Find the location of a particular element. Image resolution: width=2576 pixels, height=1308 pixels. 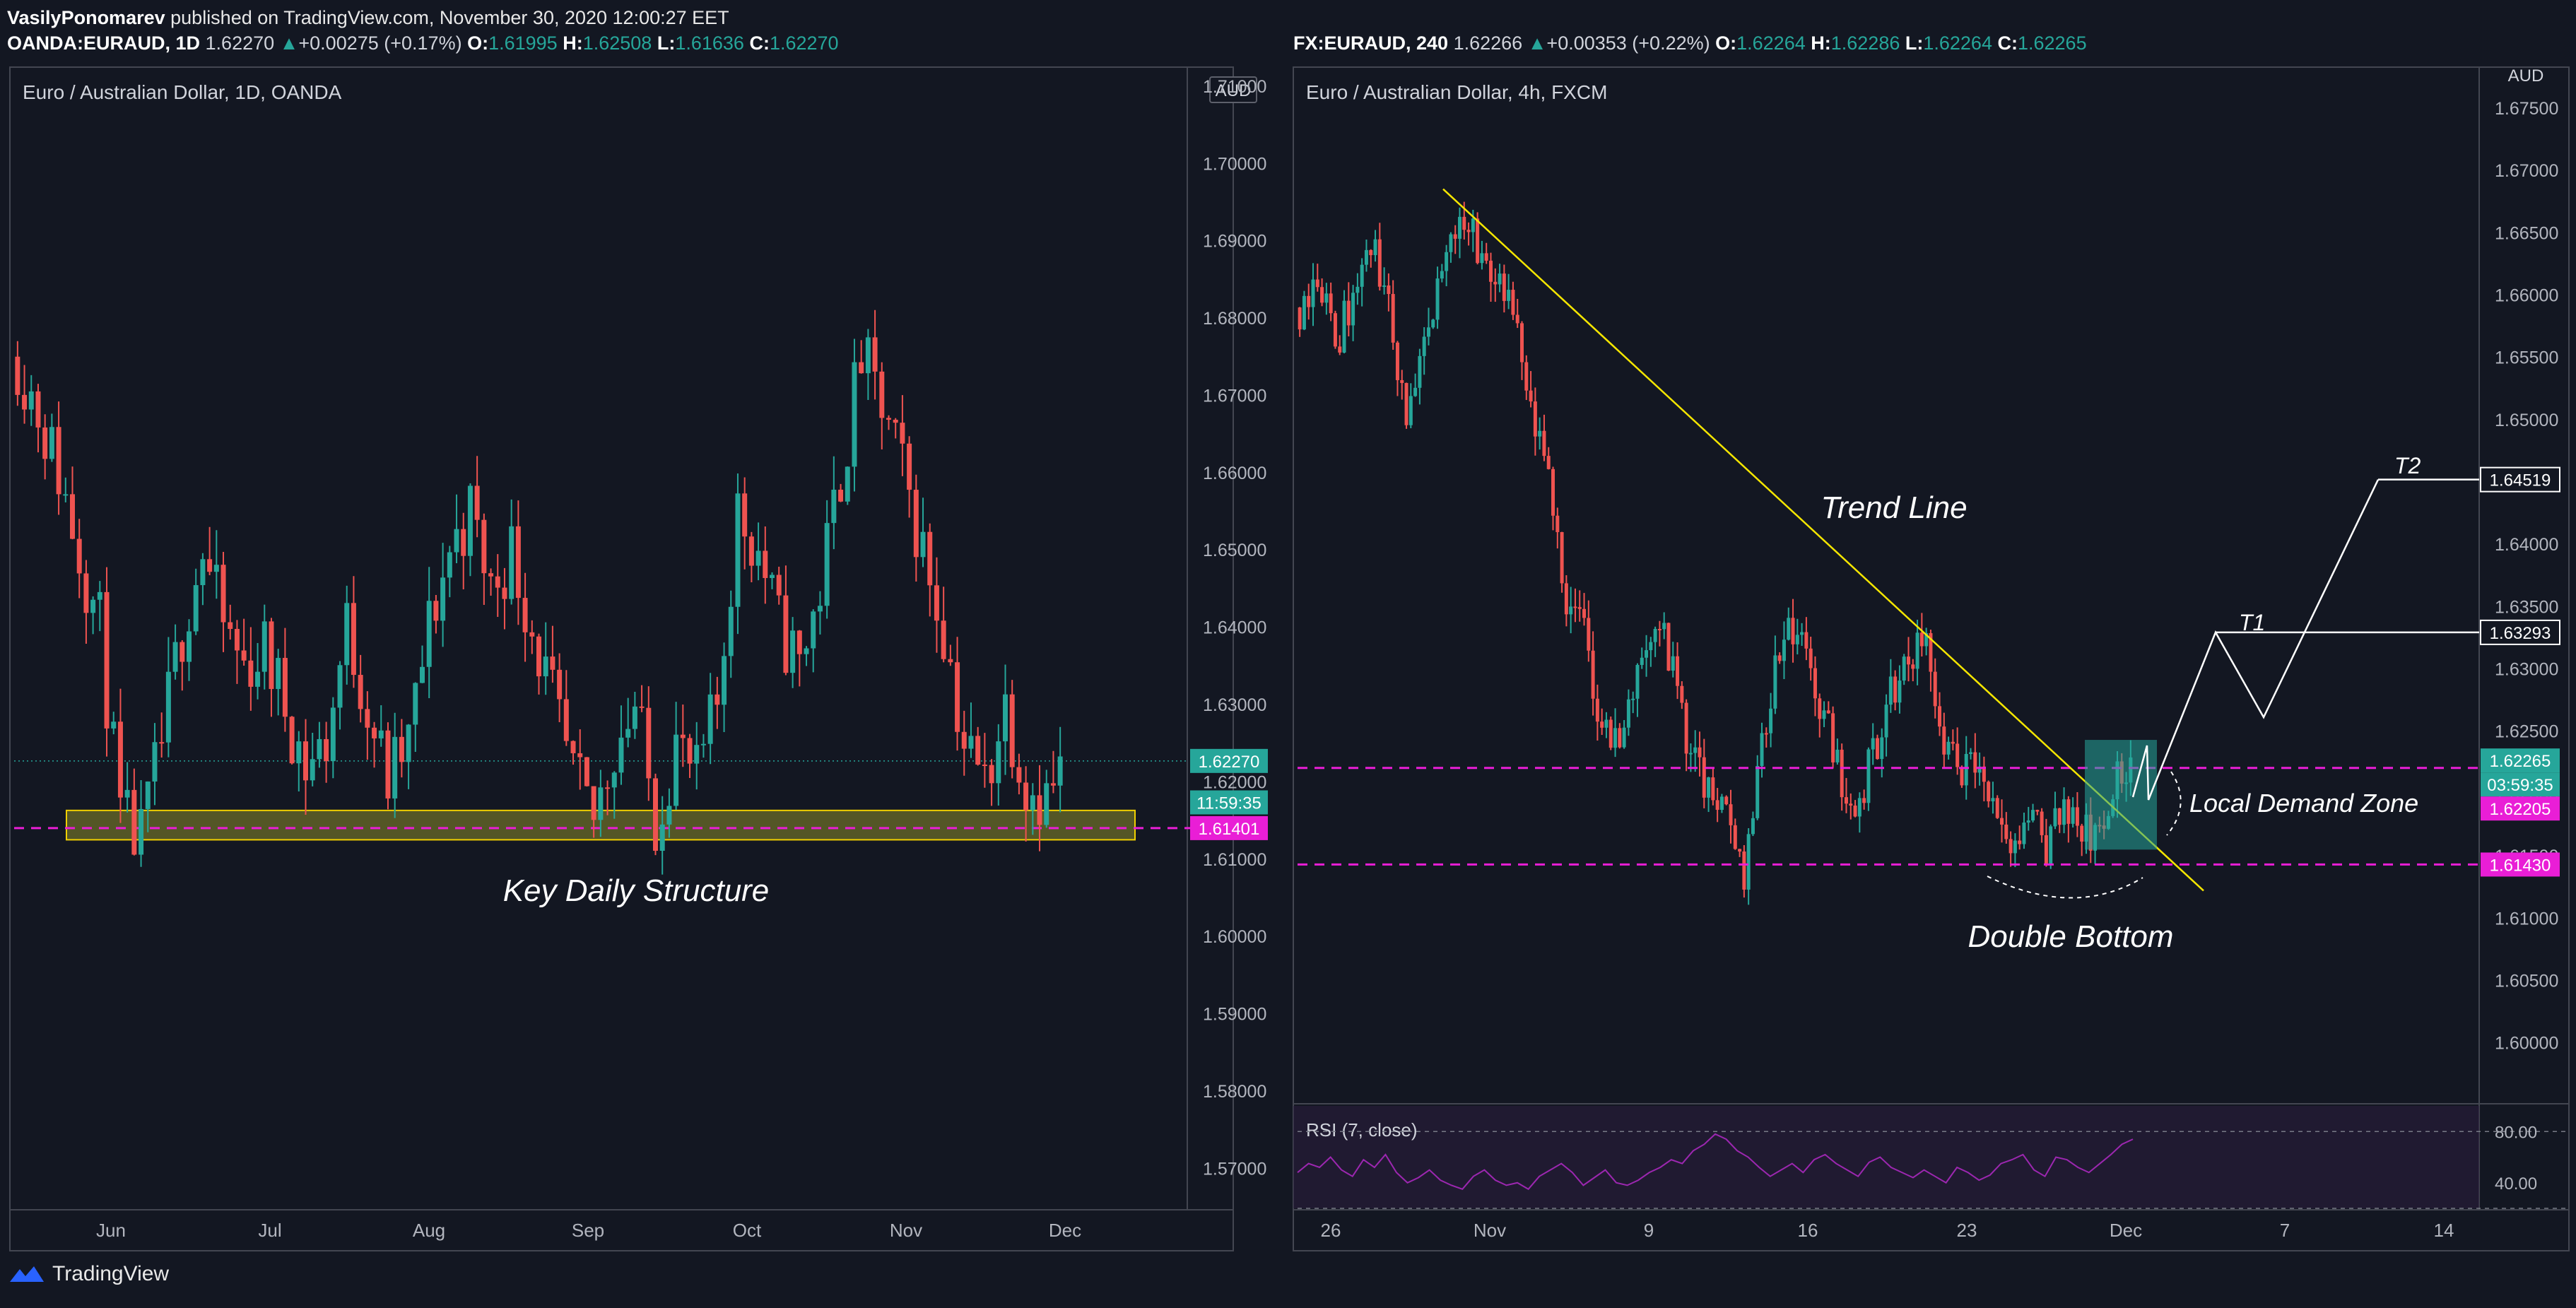

right-y-tick: 1.63000 is located at coordinates (2526, 670).